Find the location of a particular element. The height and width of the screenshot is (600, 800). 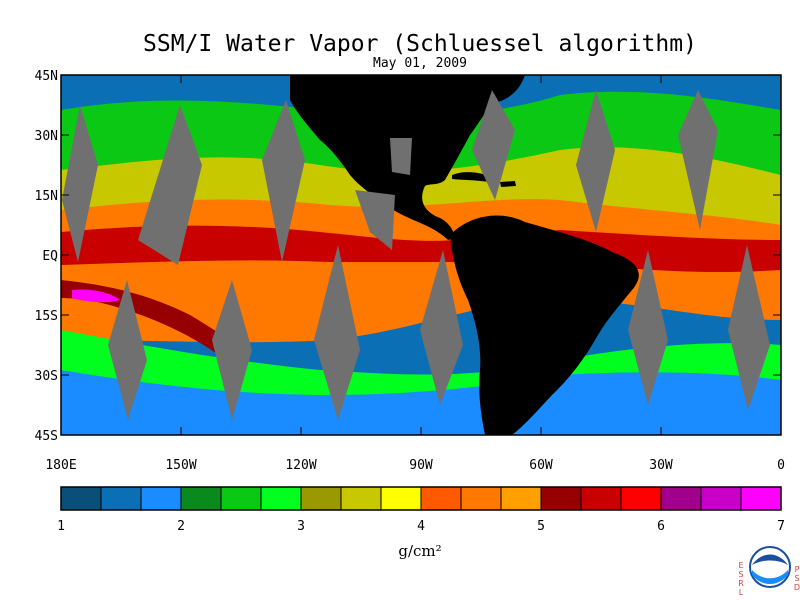

lat-tick-label: 45N is located at coordinates (46, 76).